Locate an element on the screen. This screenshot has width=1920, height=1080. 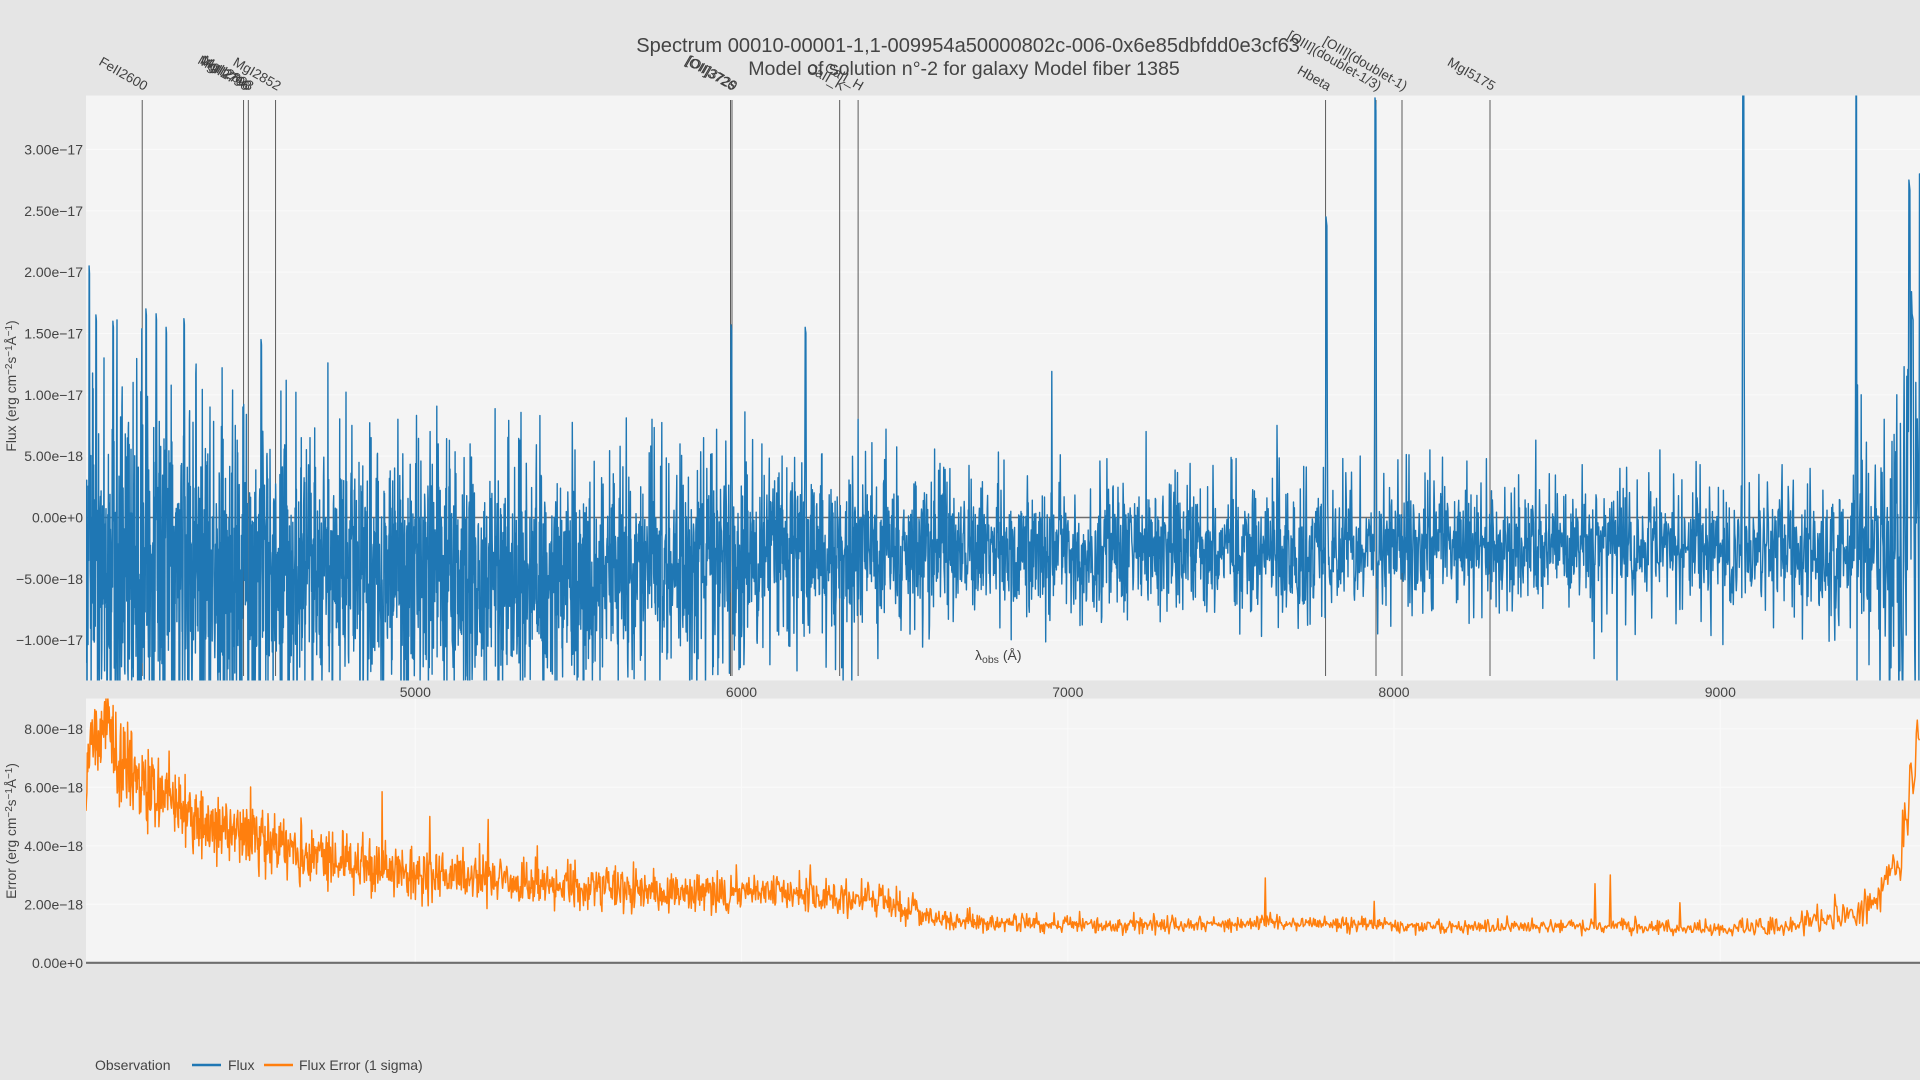
svg-text: Flux is located at coordinates (241, 1065).